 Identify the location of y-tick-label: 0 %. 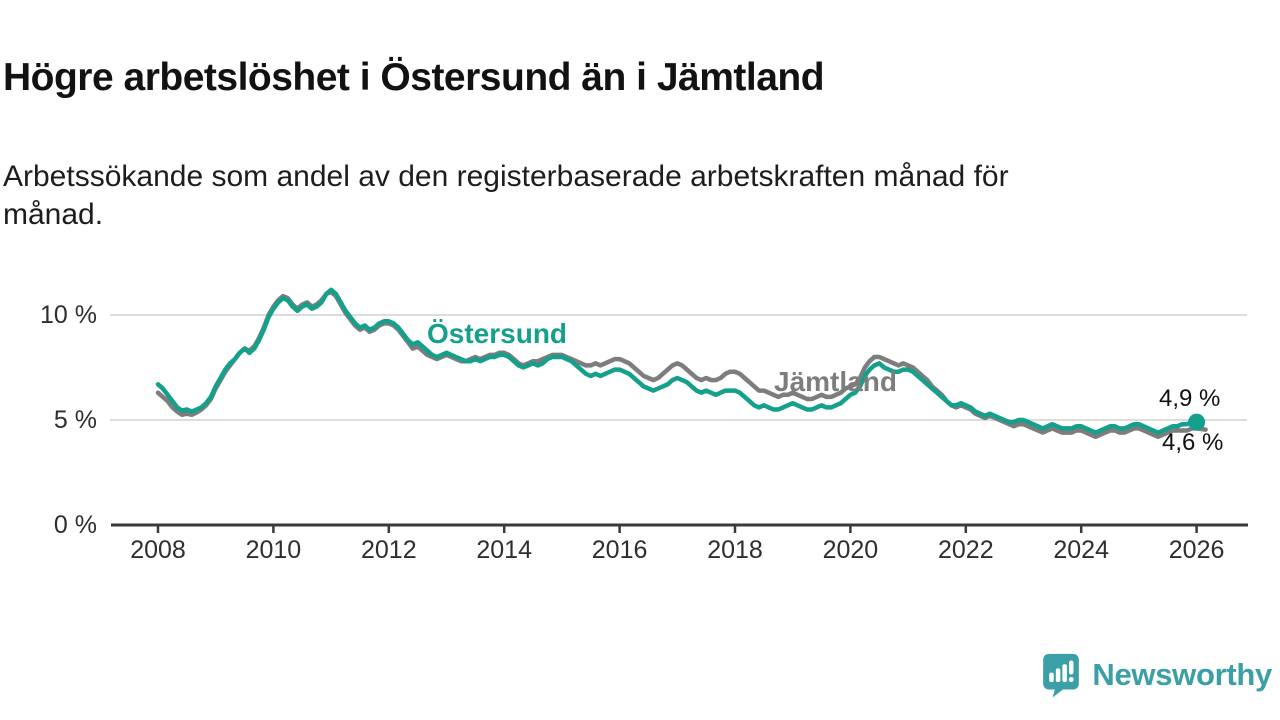
(75, 525).